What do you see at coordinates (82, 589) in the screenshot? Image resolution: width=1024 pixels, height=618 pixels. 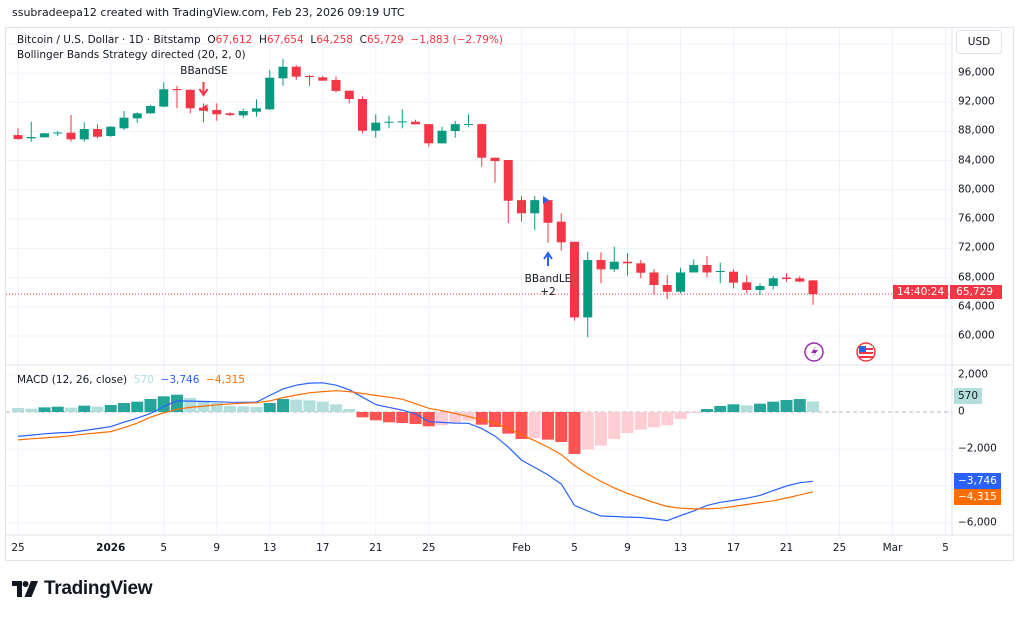 I see `tradingview-logo: TradingView` at bounding box center [82, 589].